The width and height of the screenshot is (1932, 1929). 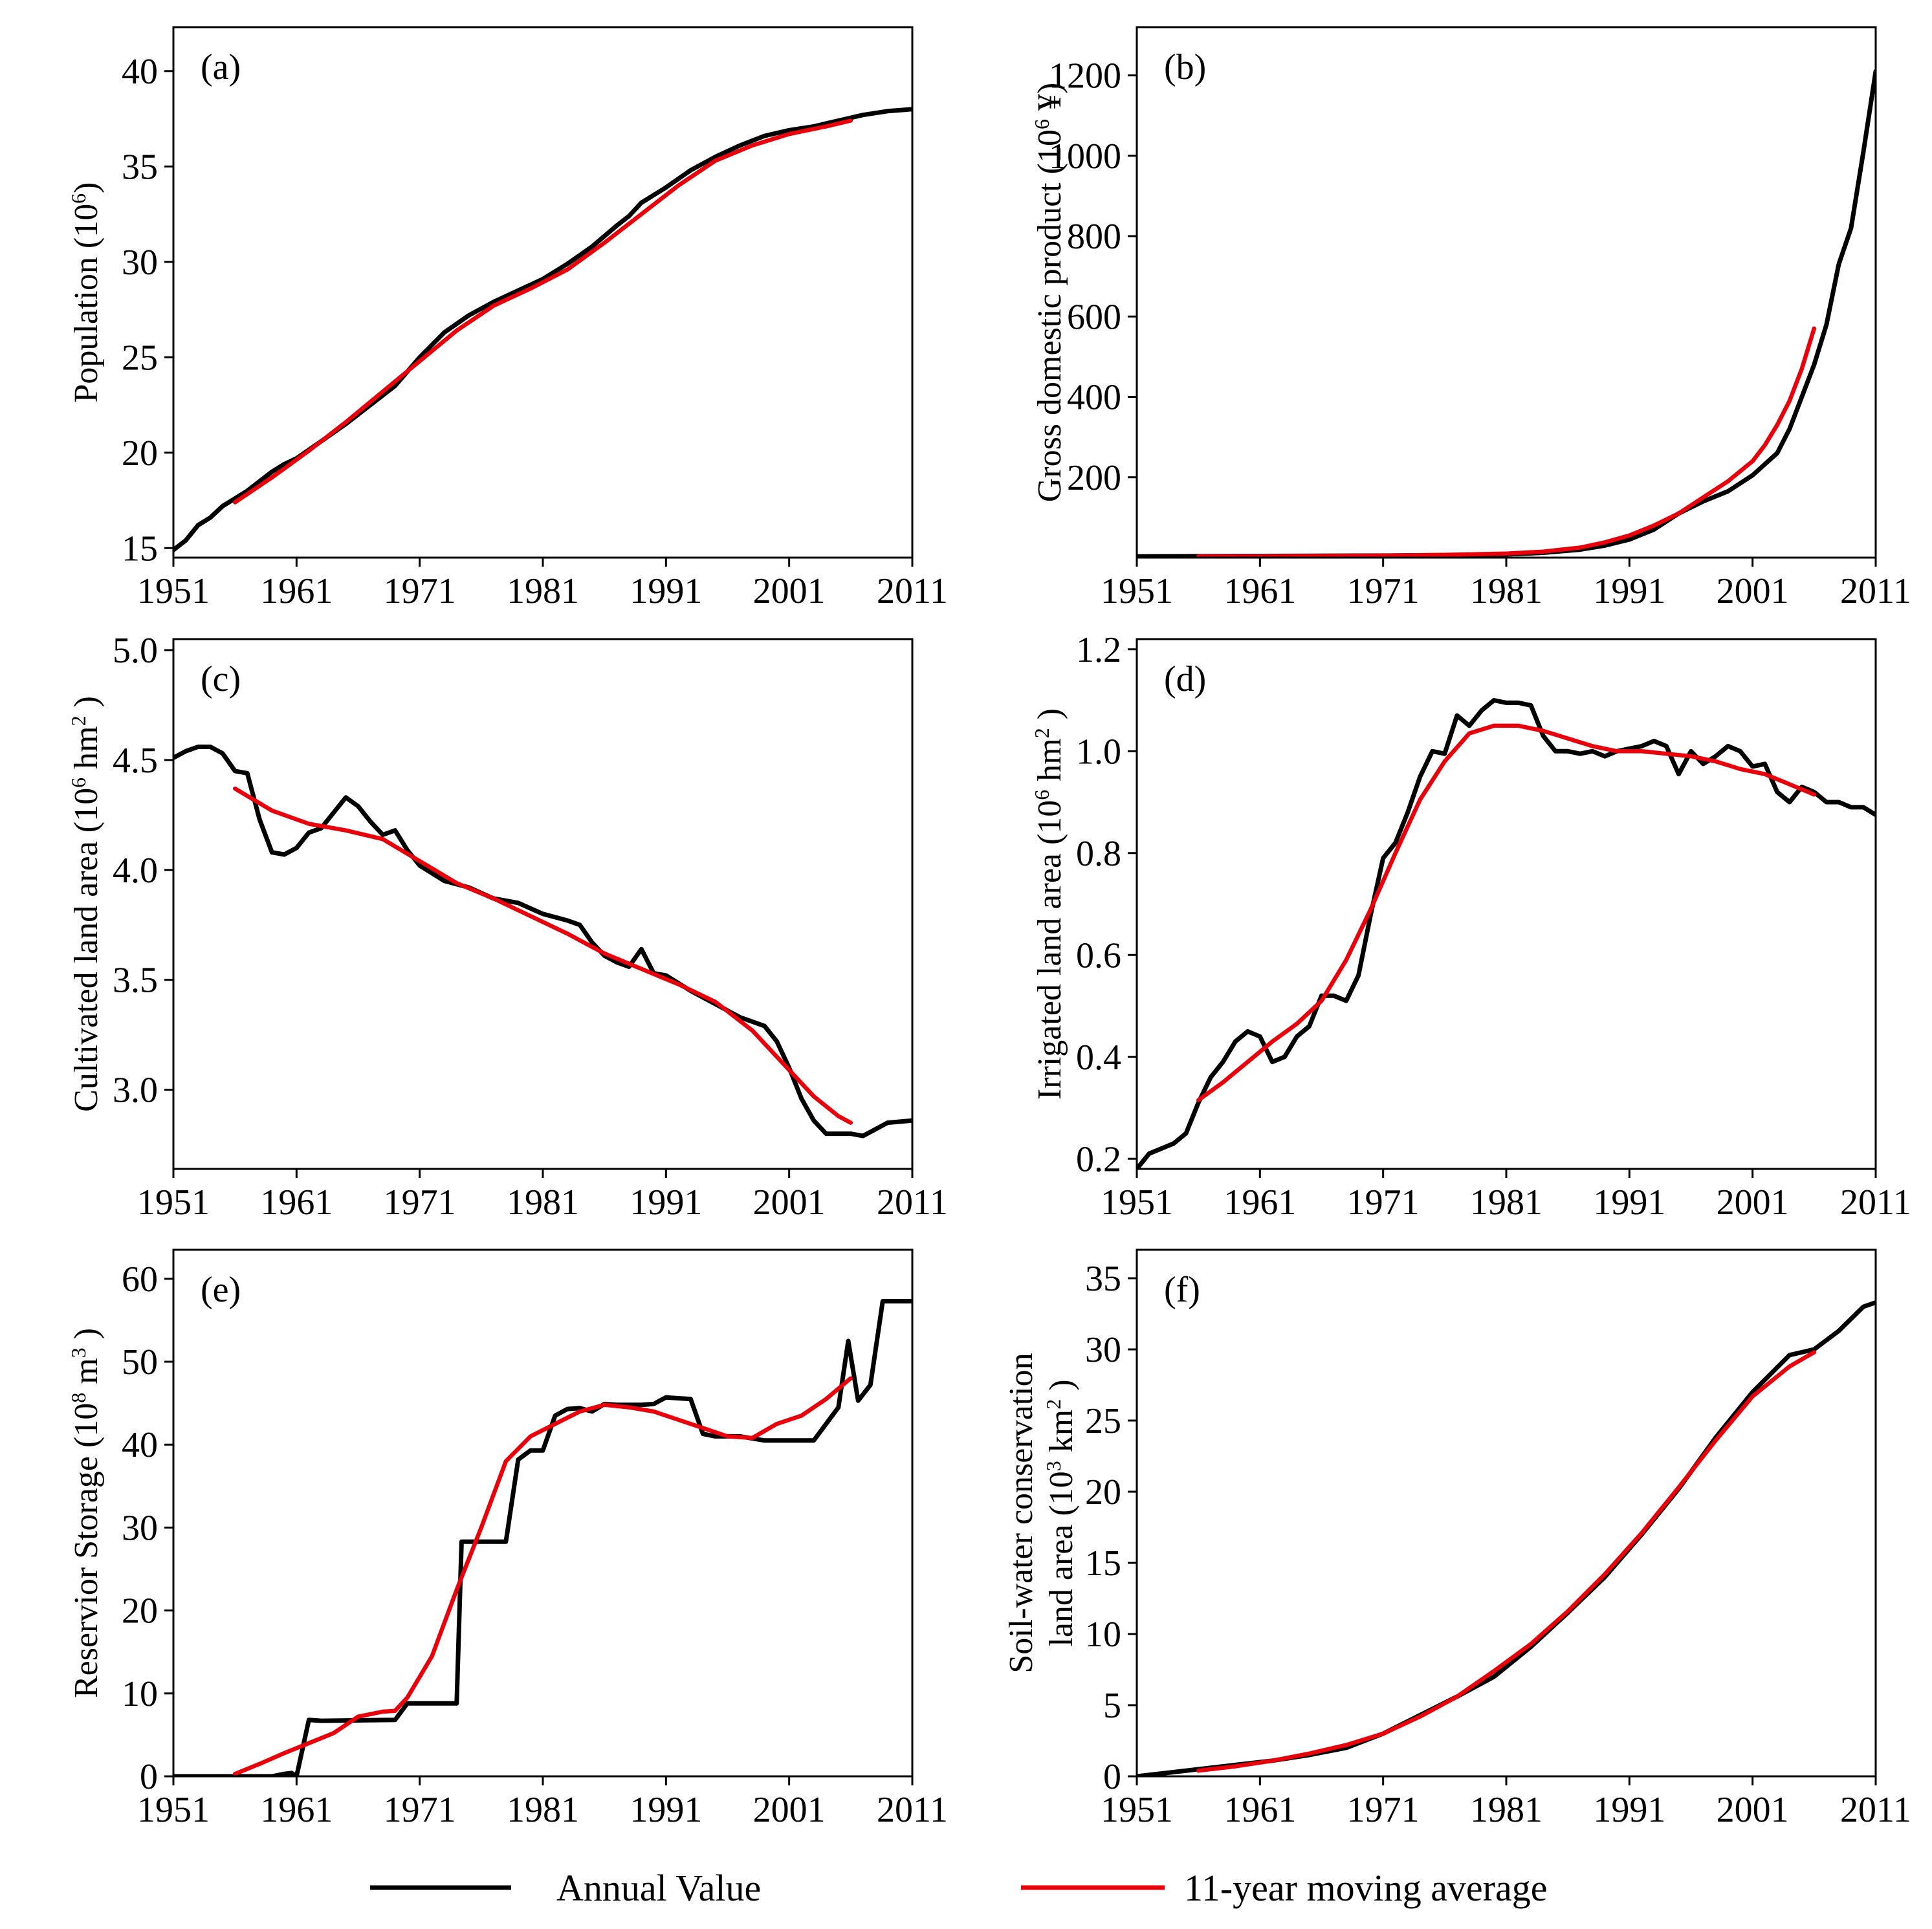 I want to click on panel-c-ytick-label: 3.5, so click(x=135, y=981).